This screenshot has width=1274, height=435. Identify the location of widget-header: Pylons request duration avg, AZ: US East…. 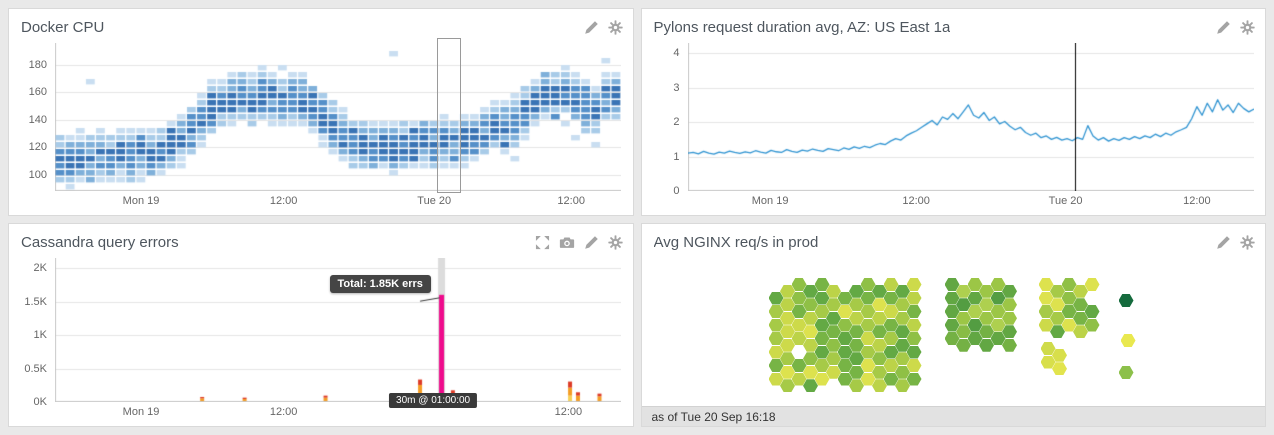
(954, 24).